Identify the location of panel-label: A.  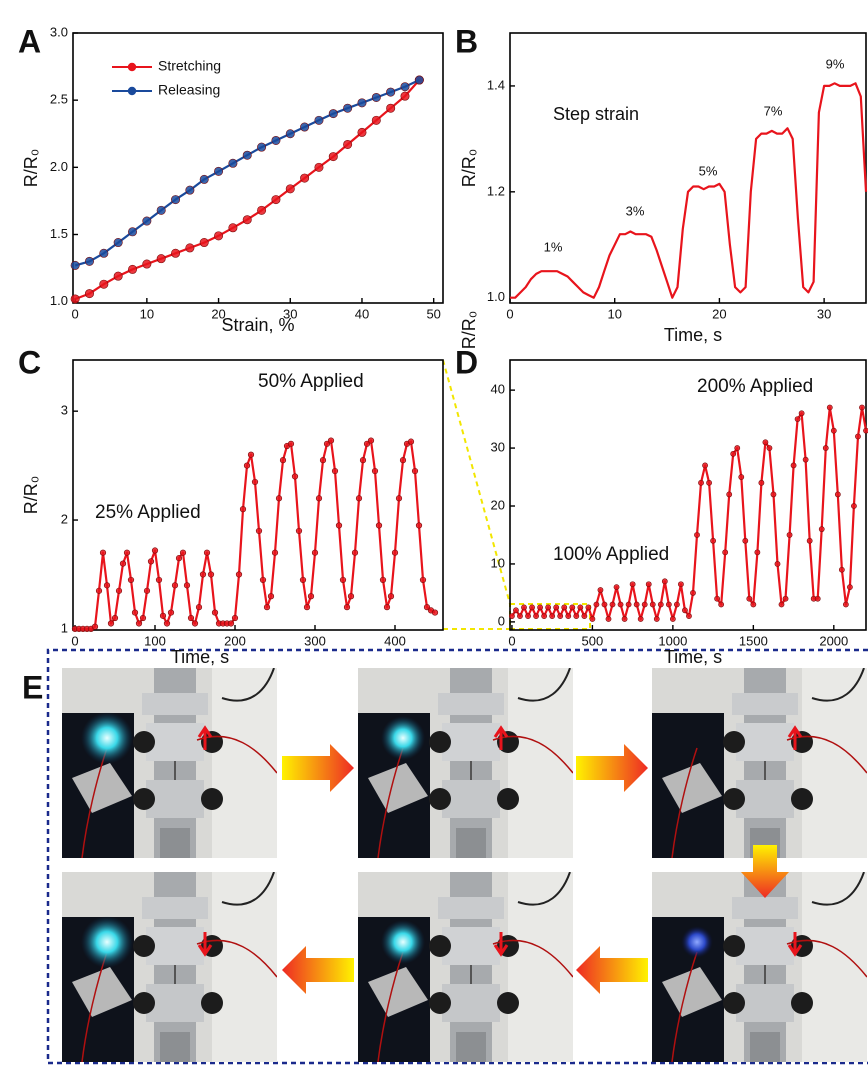
(29, 41).